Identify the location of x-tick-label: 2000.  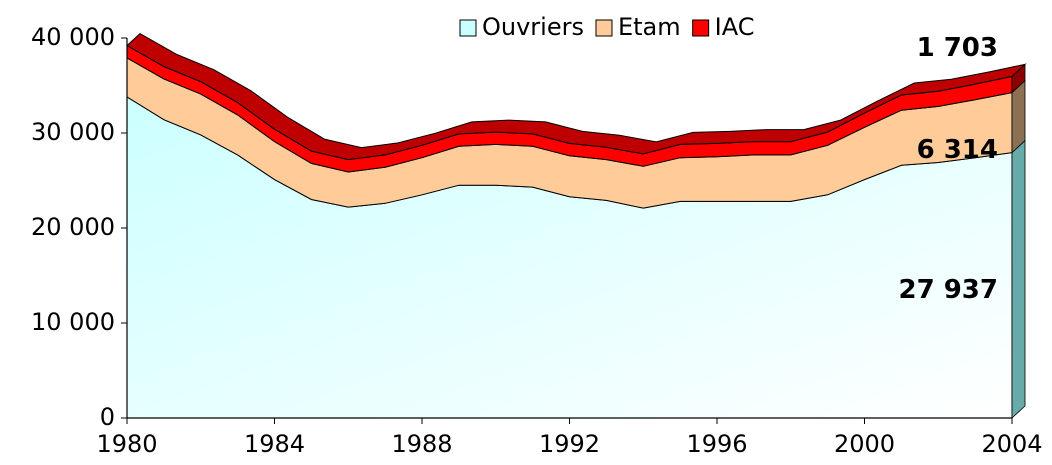
(864, 444).